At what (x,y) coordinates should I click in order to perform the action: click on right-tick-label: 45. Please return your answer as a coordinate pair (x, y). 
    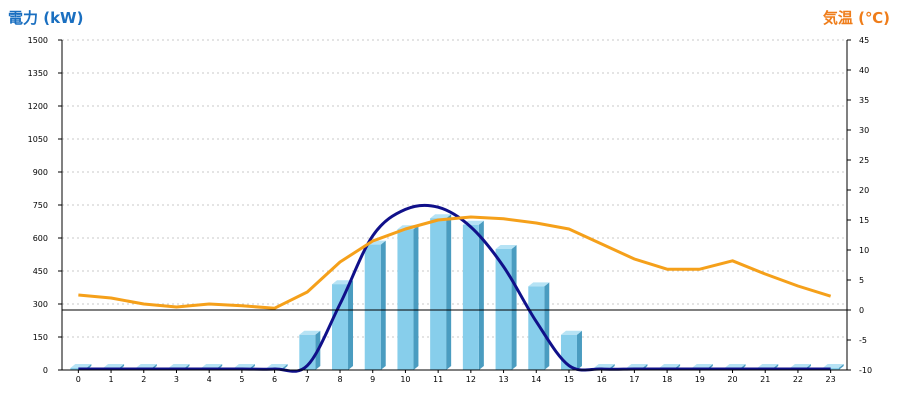
    Looking at the image, I should click on (864, 40).